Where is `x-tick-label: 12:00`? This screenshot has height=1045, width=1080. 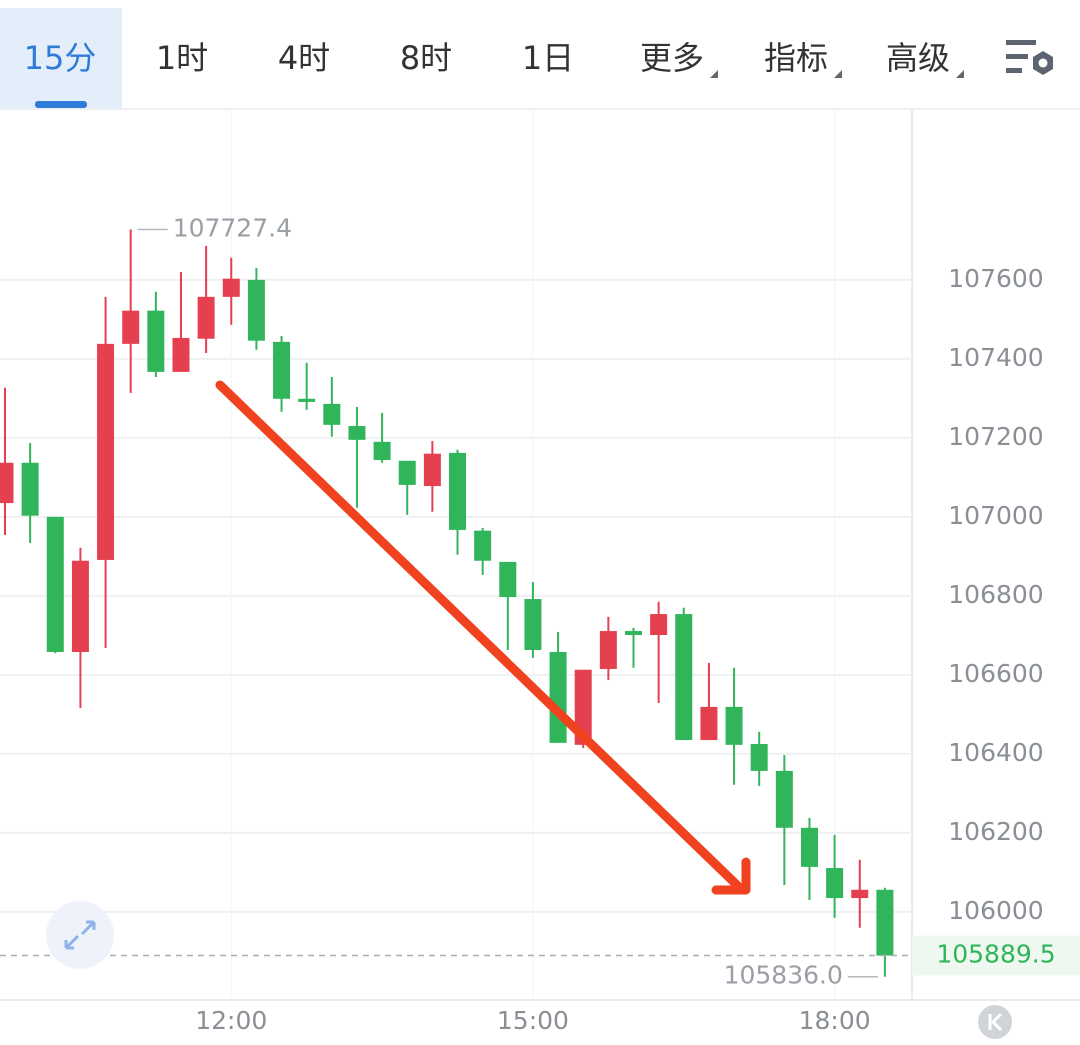 x-tick-label: 12:00 is located at coordinates (231, 1020).